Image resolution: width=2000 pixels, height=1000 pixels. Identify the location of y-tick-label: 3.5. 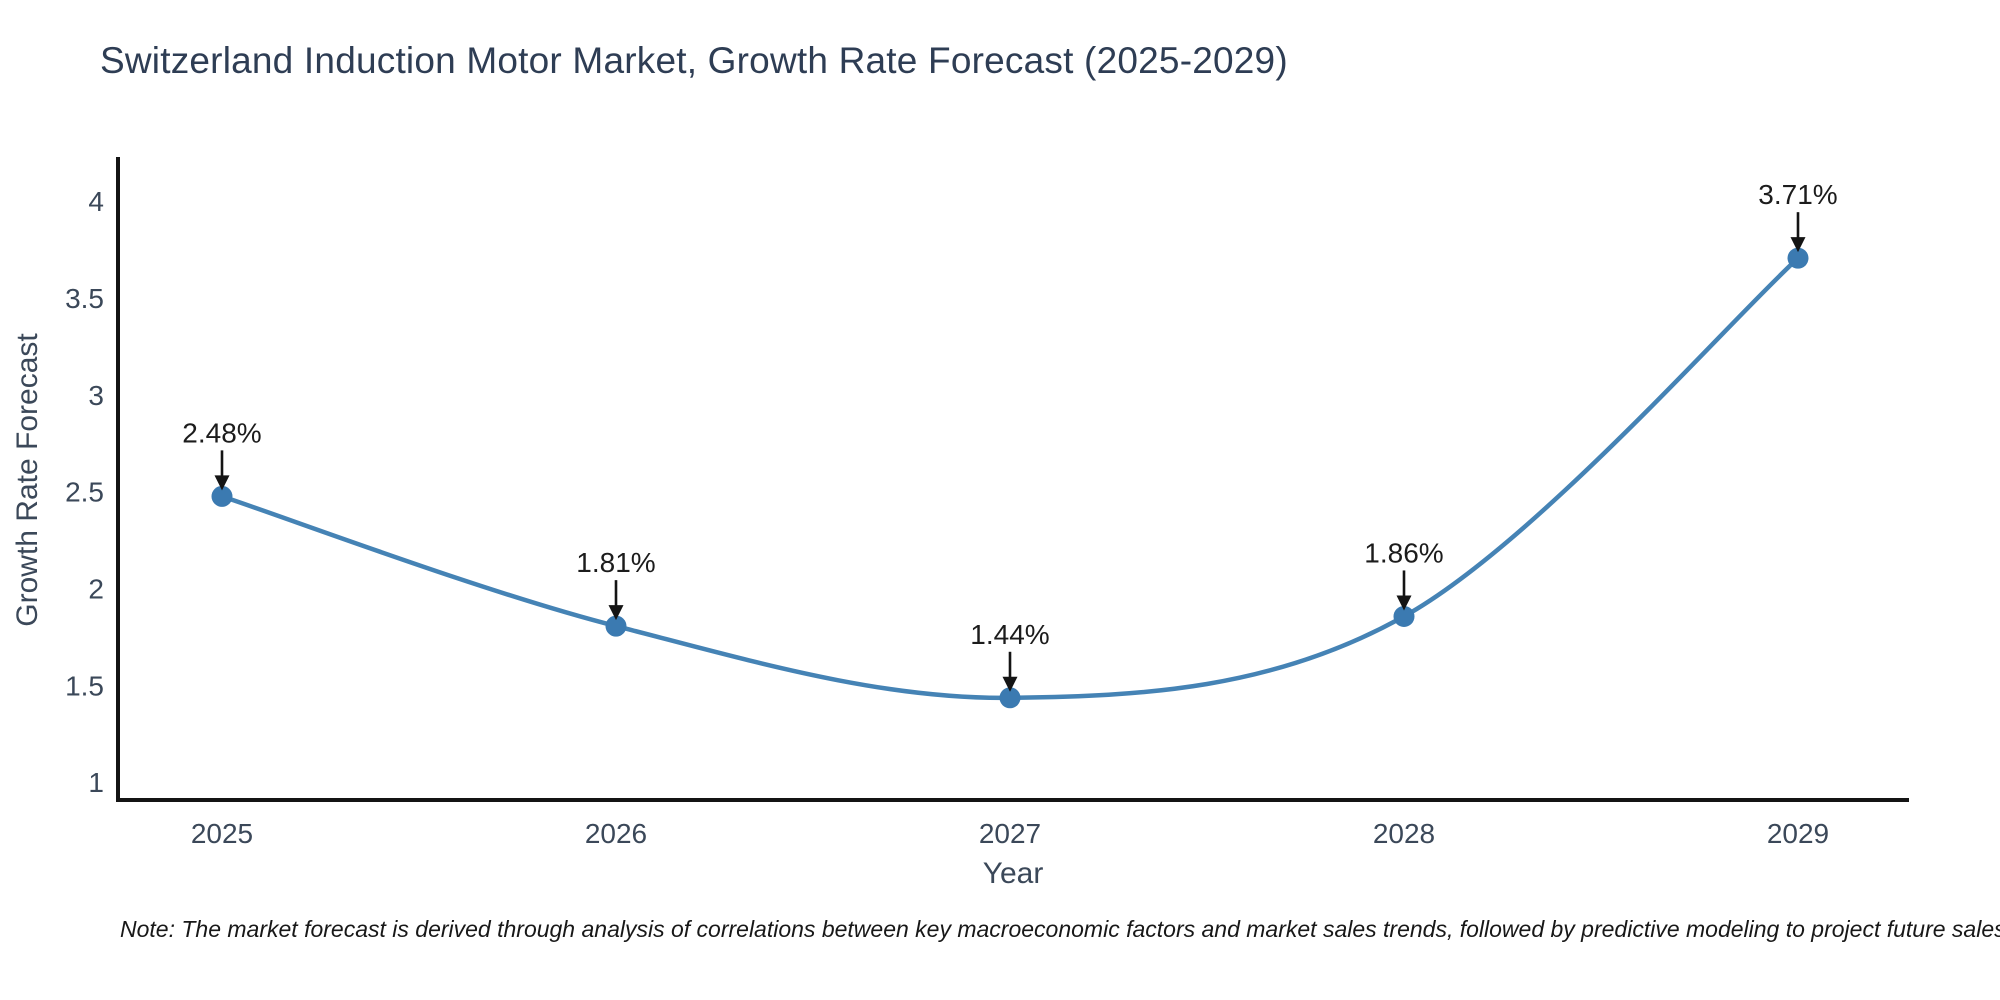
(84, 298).